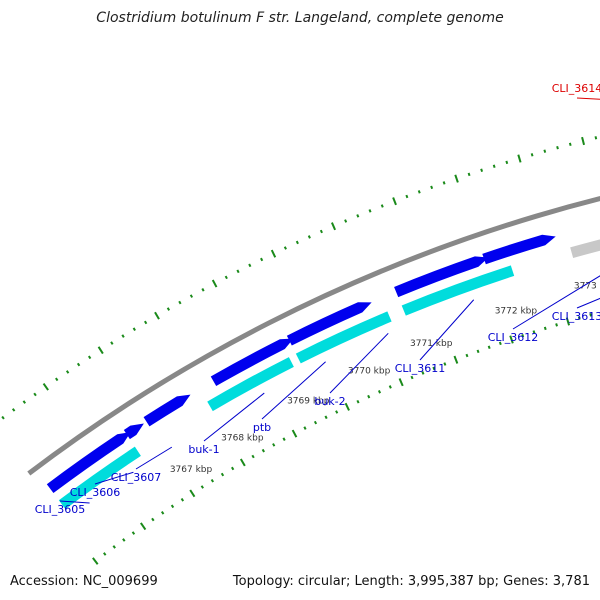  Describe the element at coordinates (60, 509) in the screenshot. I see `gene-label: CLI_3605` at that location.